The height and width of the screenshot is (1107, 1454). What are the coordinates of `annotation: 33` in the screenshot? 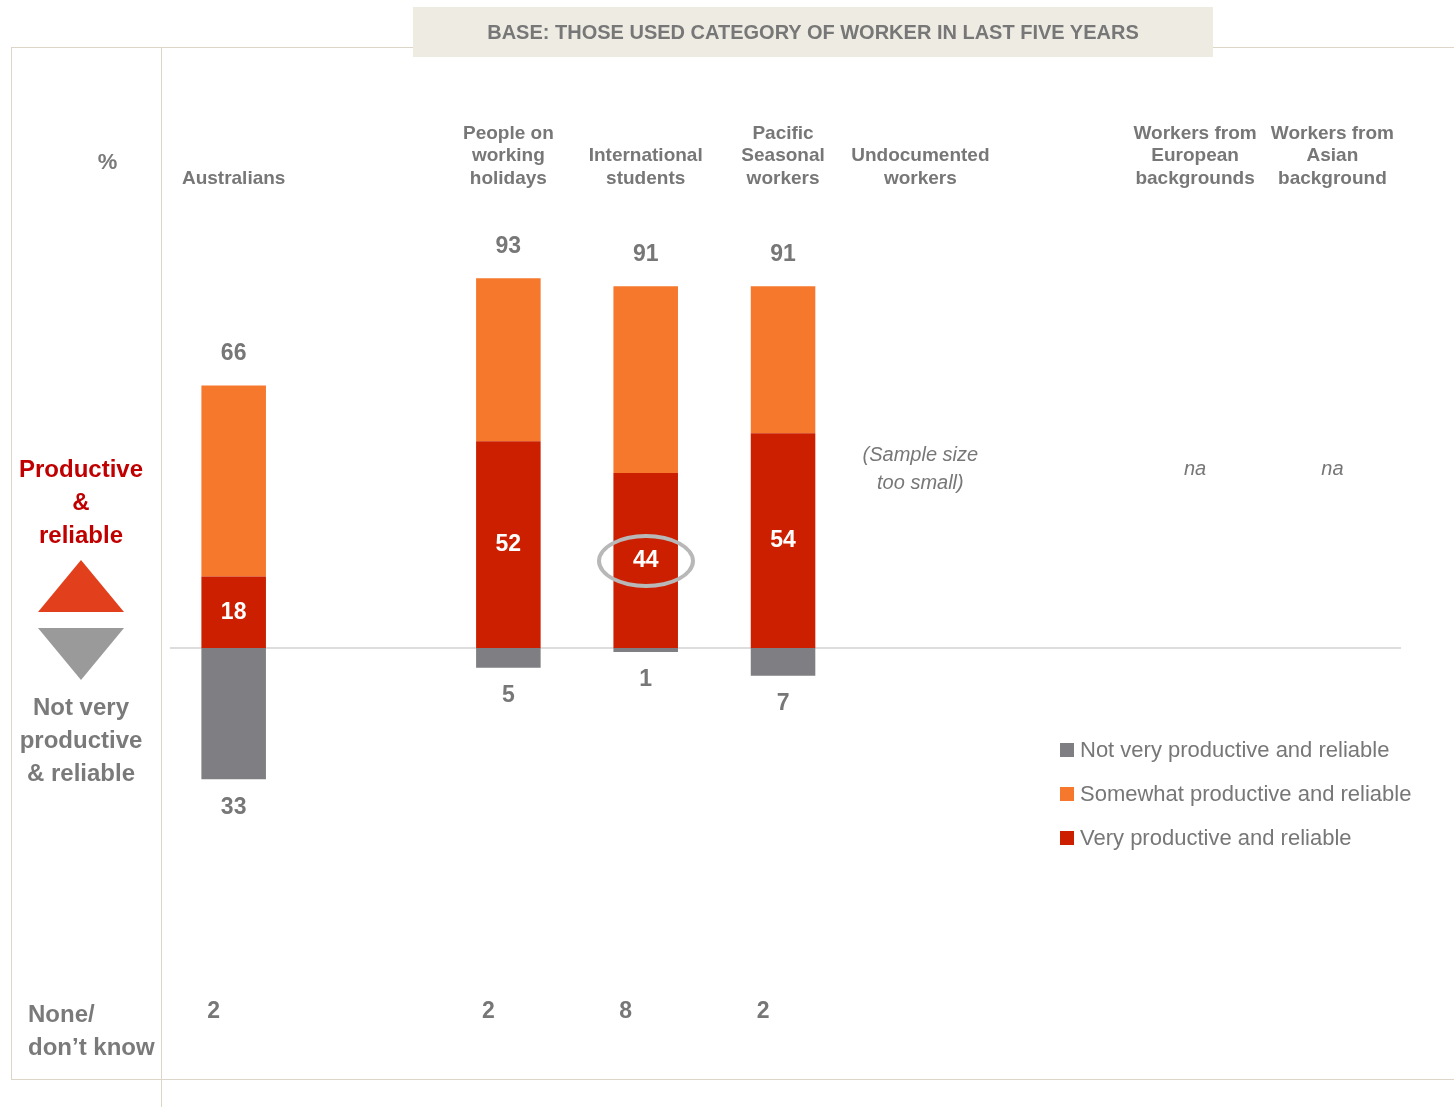 It's located at (233, 805).